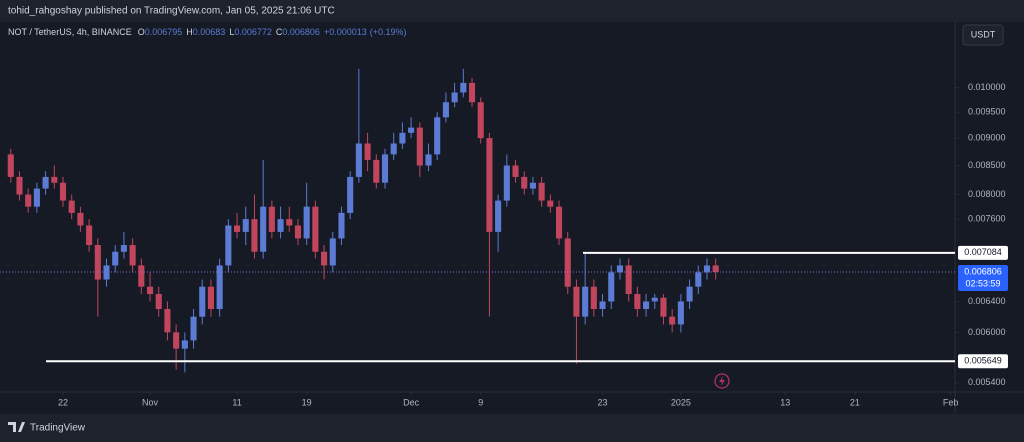 The image size is (1024, 442). What do you see at coordinates (253, 32) in the screenshot?
I see `legend-item: 0.006772` at bounding box center [253, 32].